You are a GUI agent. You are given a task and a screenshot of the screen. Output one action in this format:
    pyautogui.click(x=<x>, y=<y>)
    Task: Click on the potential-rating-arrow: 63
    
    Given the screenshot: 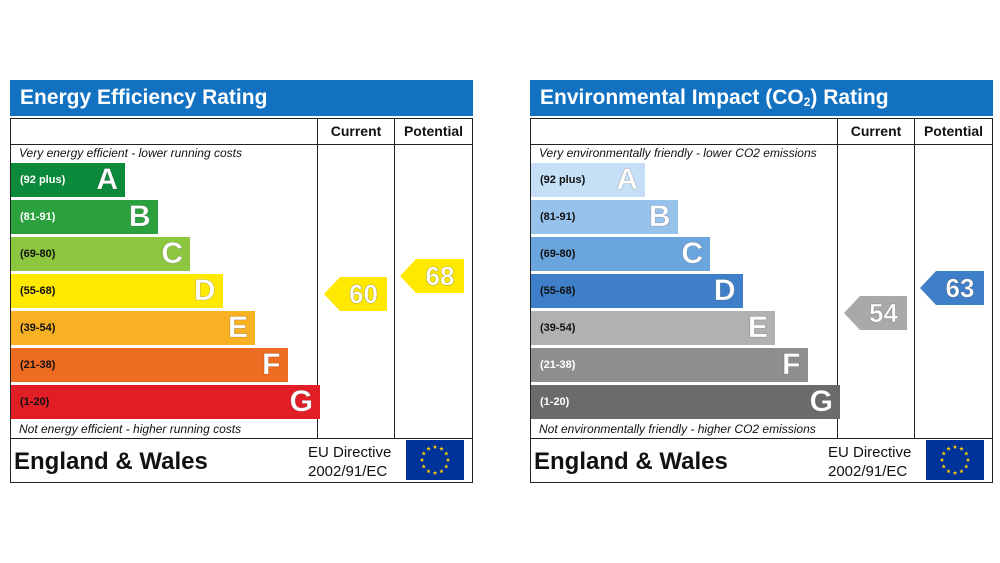 What is the action you would take?
    pyautogui.click(x=952, y=287)
    